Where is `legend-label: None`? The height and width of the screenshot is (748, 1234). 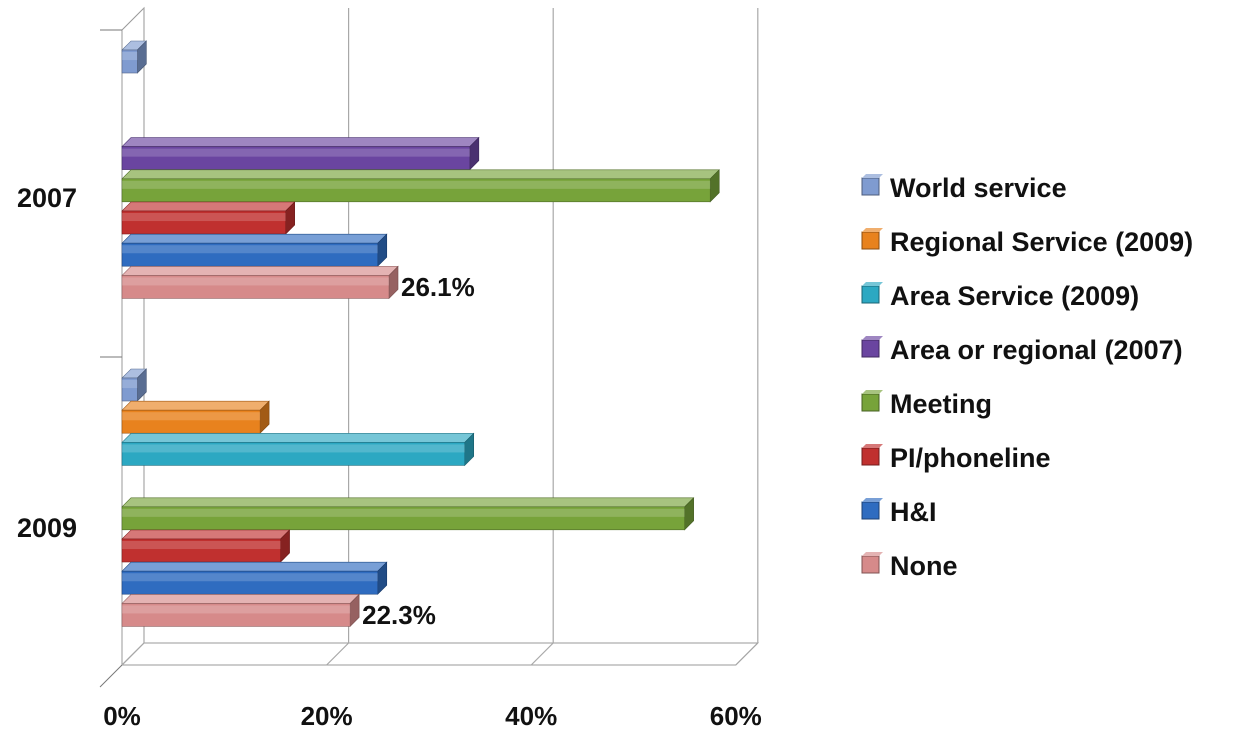 legend-label: None is located at coordinates (924, 566).